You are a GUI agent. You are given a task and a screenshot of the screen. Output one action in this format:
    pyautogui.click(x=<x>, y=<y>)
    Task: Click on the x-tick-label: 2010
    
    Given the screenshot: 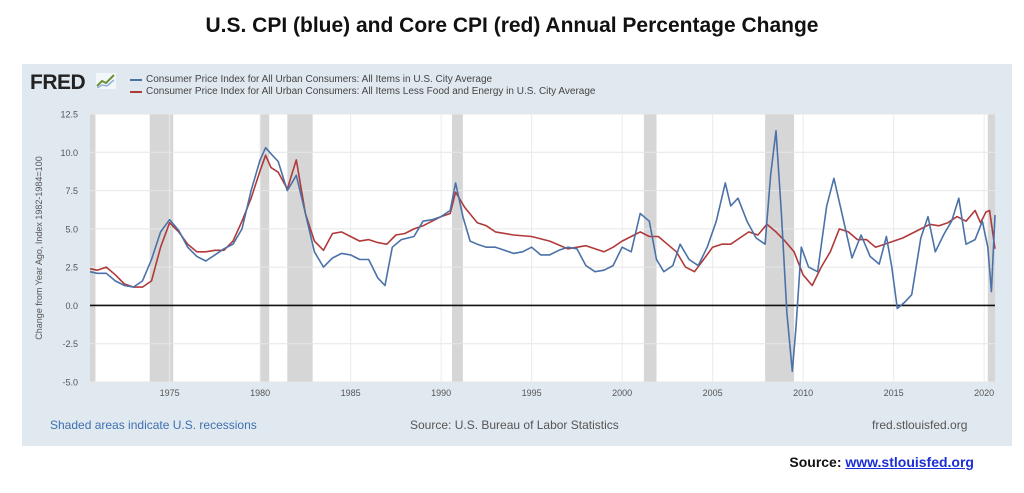 What is the action you would take?
    pyautogui.click(x=803, y=393)
    